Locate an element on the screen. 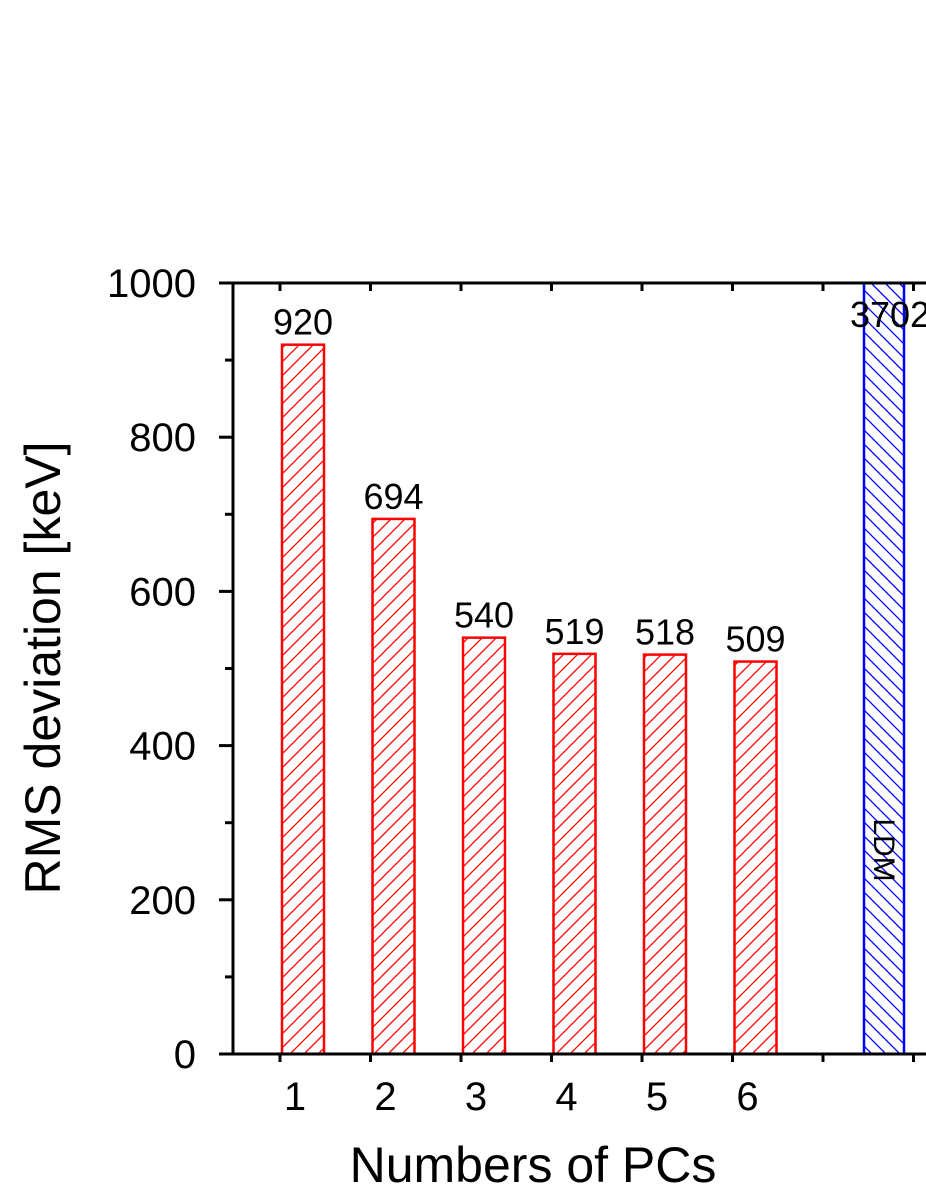 This screenshot has width=926, height=1199. data-label-pc-3: 540 is located at coordinates (484, 615).